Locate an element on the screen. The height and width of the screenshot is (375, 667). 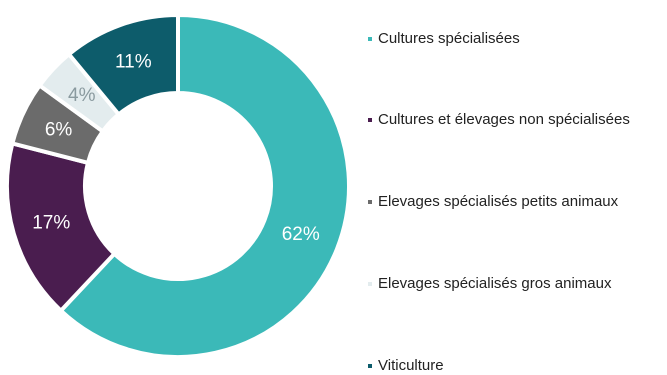
legend-item: Cultures et élevages non spécialisées is located at coordinates (499, 119).